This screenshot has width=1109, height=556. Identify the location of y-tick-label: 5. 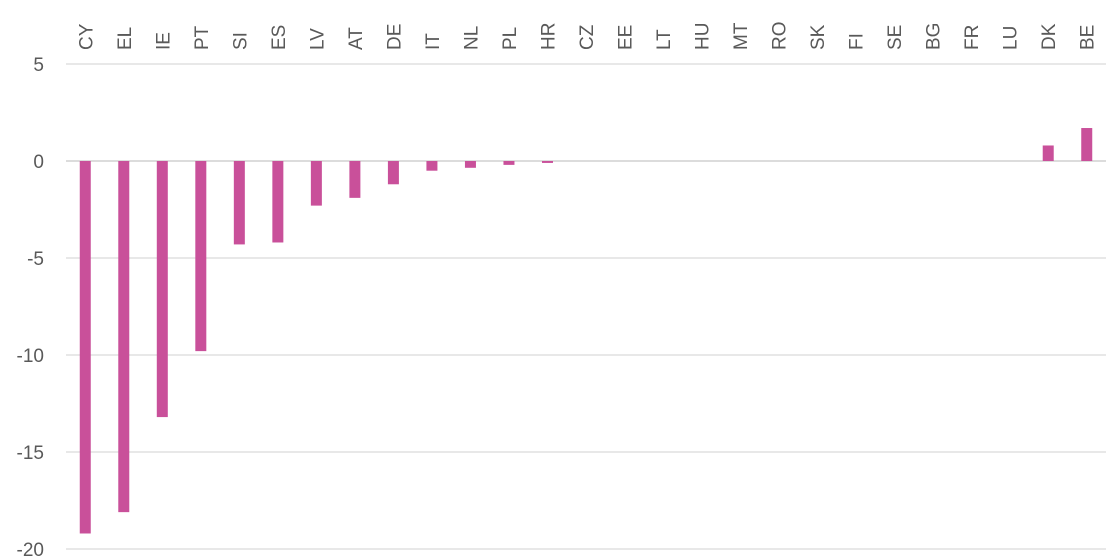
(38, 65).